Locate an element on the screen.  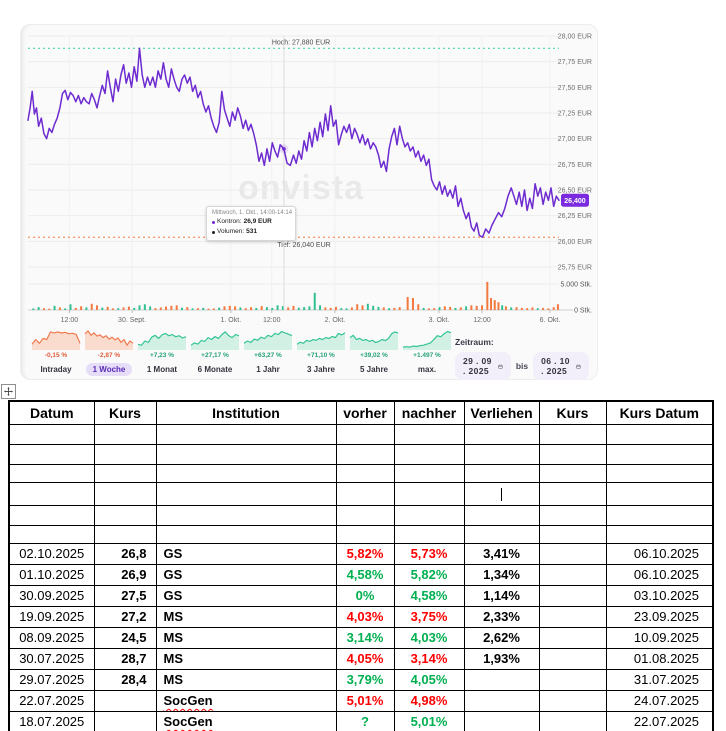
cell-nachher: 3,75% is located at coordinates (429, 616).